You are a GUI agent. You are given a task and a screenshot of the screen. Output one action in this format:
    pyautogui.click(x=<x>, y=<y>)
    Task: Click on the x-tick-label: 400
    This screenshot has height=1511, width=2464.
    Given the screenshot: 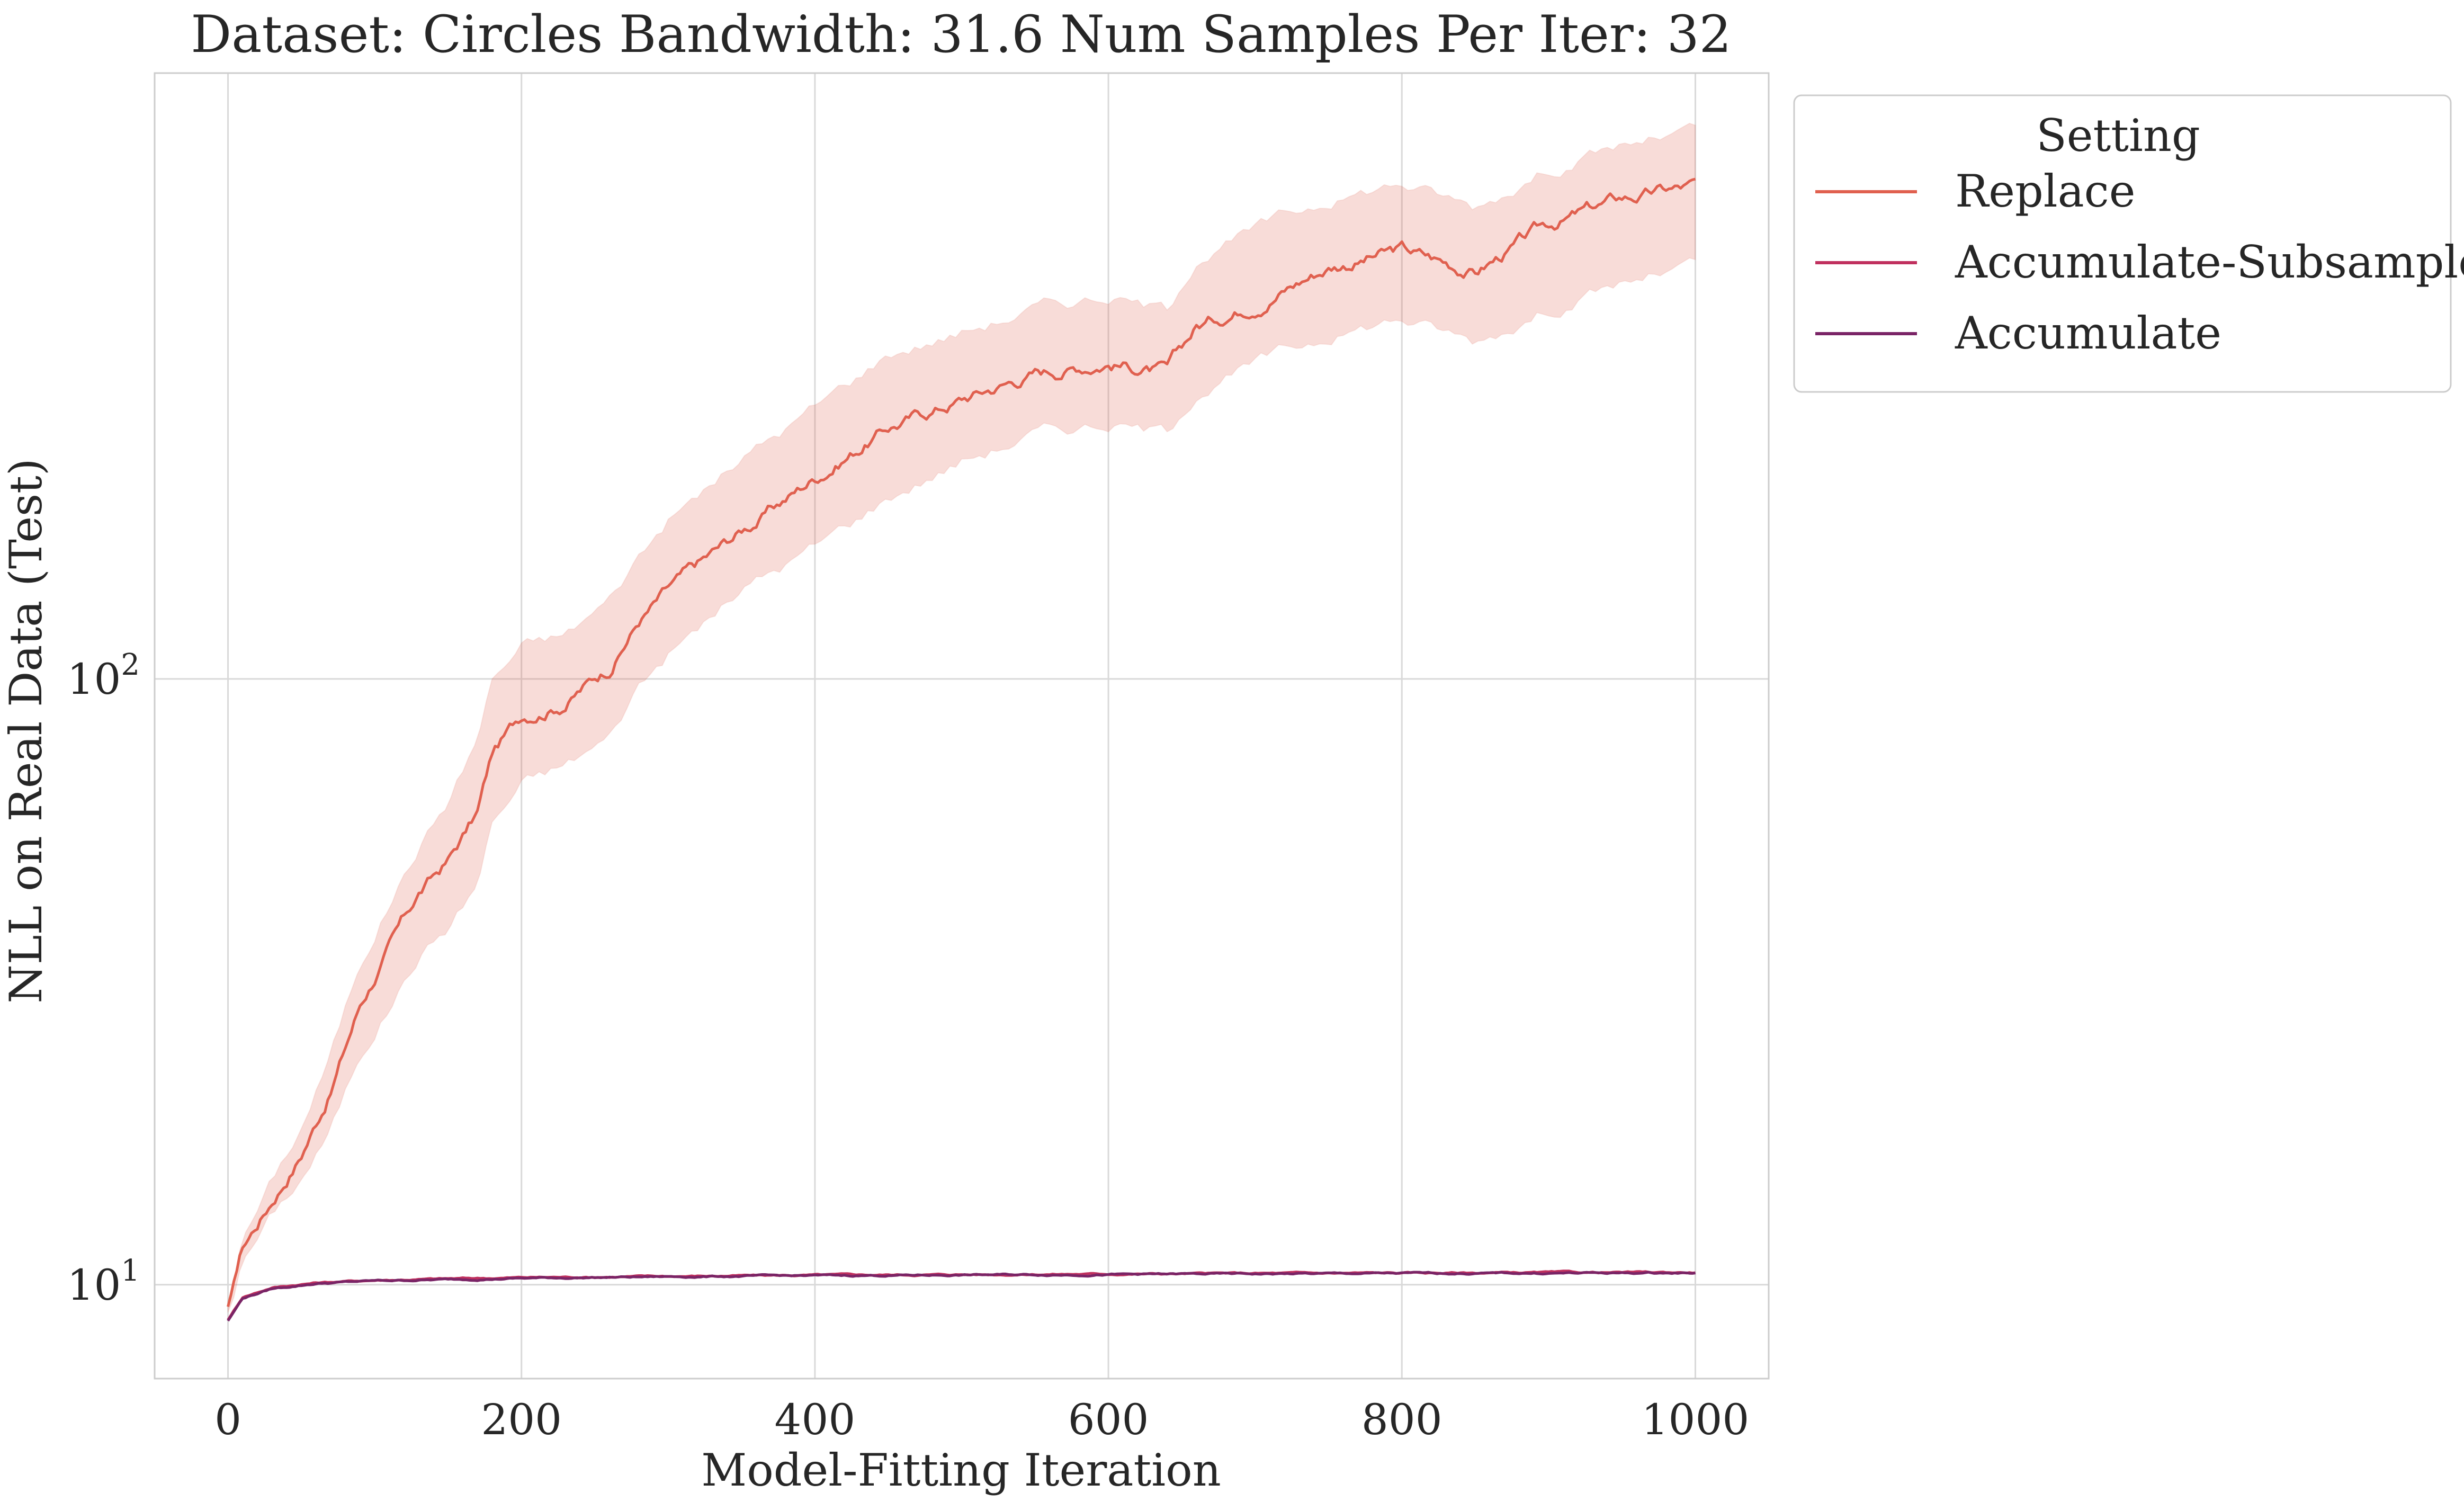 What is the action you would take?
    pyautogui.click(x=815, y=1419)
    